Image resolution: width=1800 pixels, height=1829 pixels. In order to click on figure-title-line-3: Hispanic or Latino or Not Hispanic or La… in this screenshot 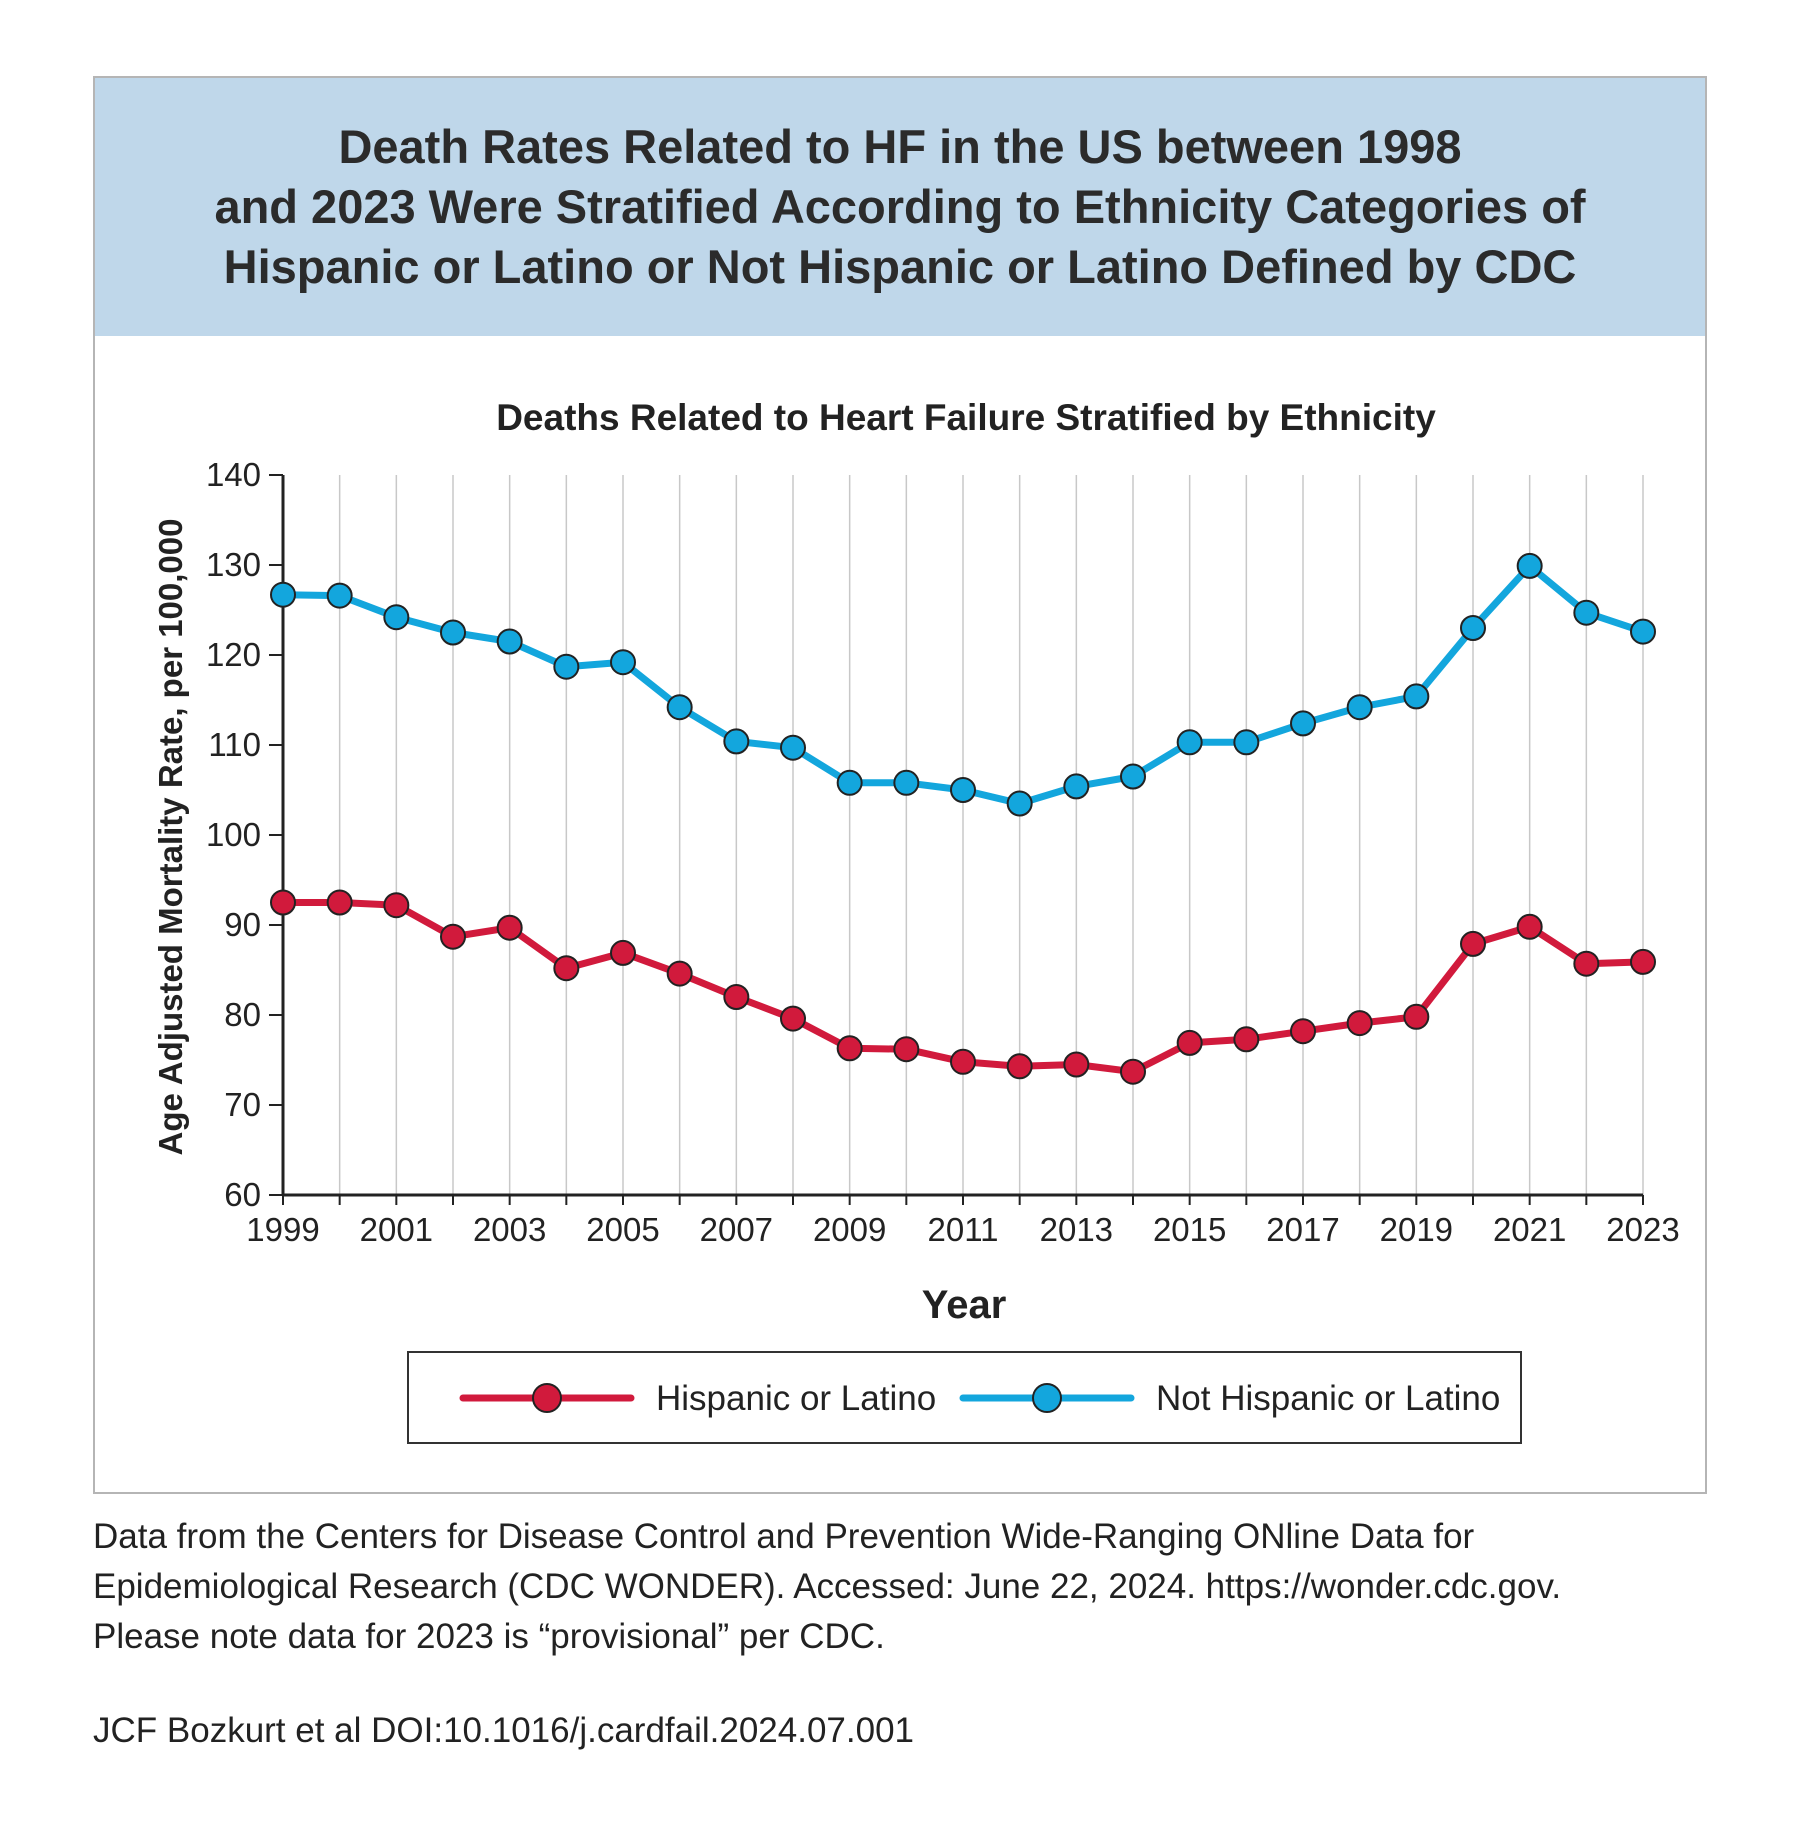, I will do `click(900, 266)`.